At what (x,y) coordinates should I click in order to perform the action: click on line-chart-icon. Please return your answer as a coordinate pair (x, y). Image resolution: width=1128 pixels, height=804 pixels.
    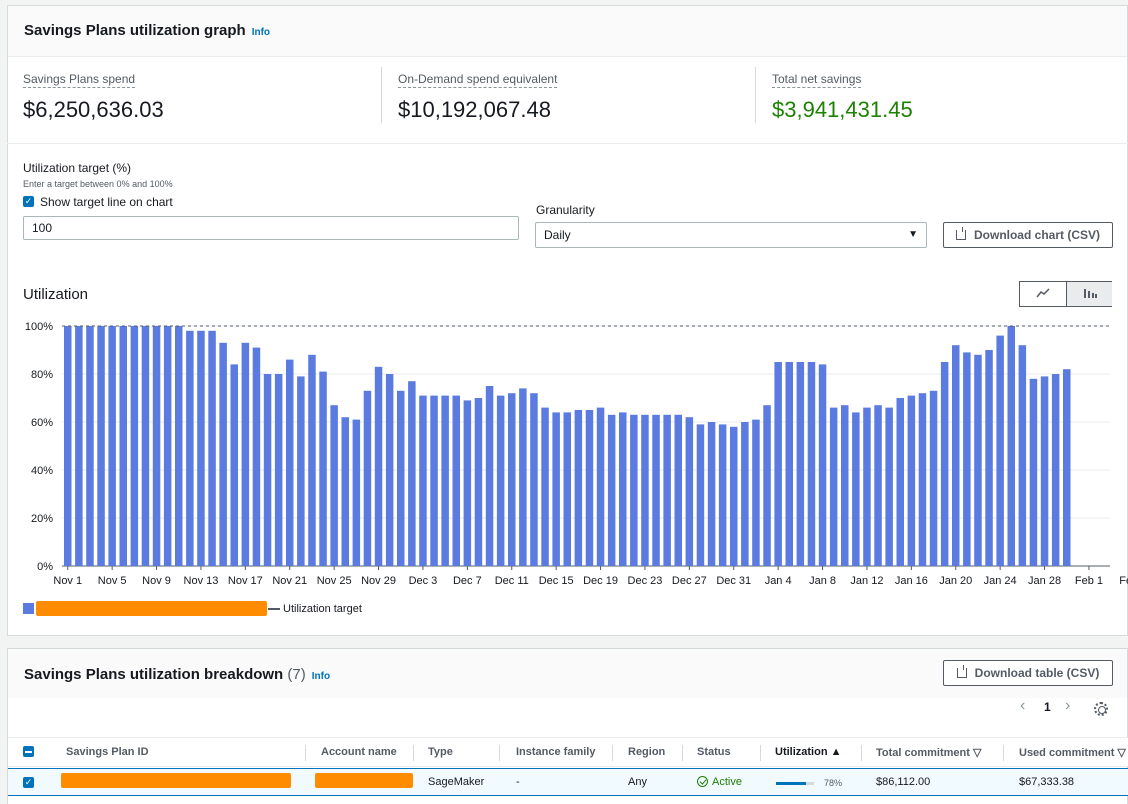
    Looking at the image, I should click on (1043, 293).